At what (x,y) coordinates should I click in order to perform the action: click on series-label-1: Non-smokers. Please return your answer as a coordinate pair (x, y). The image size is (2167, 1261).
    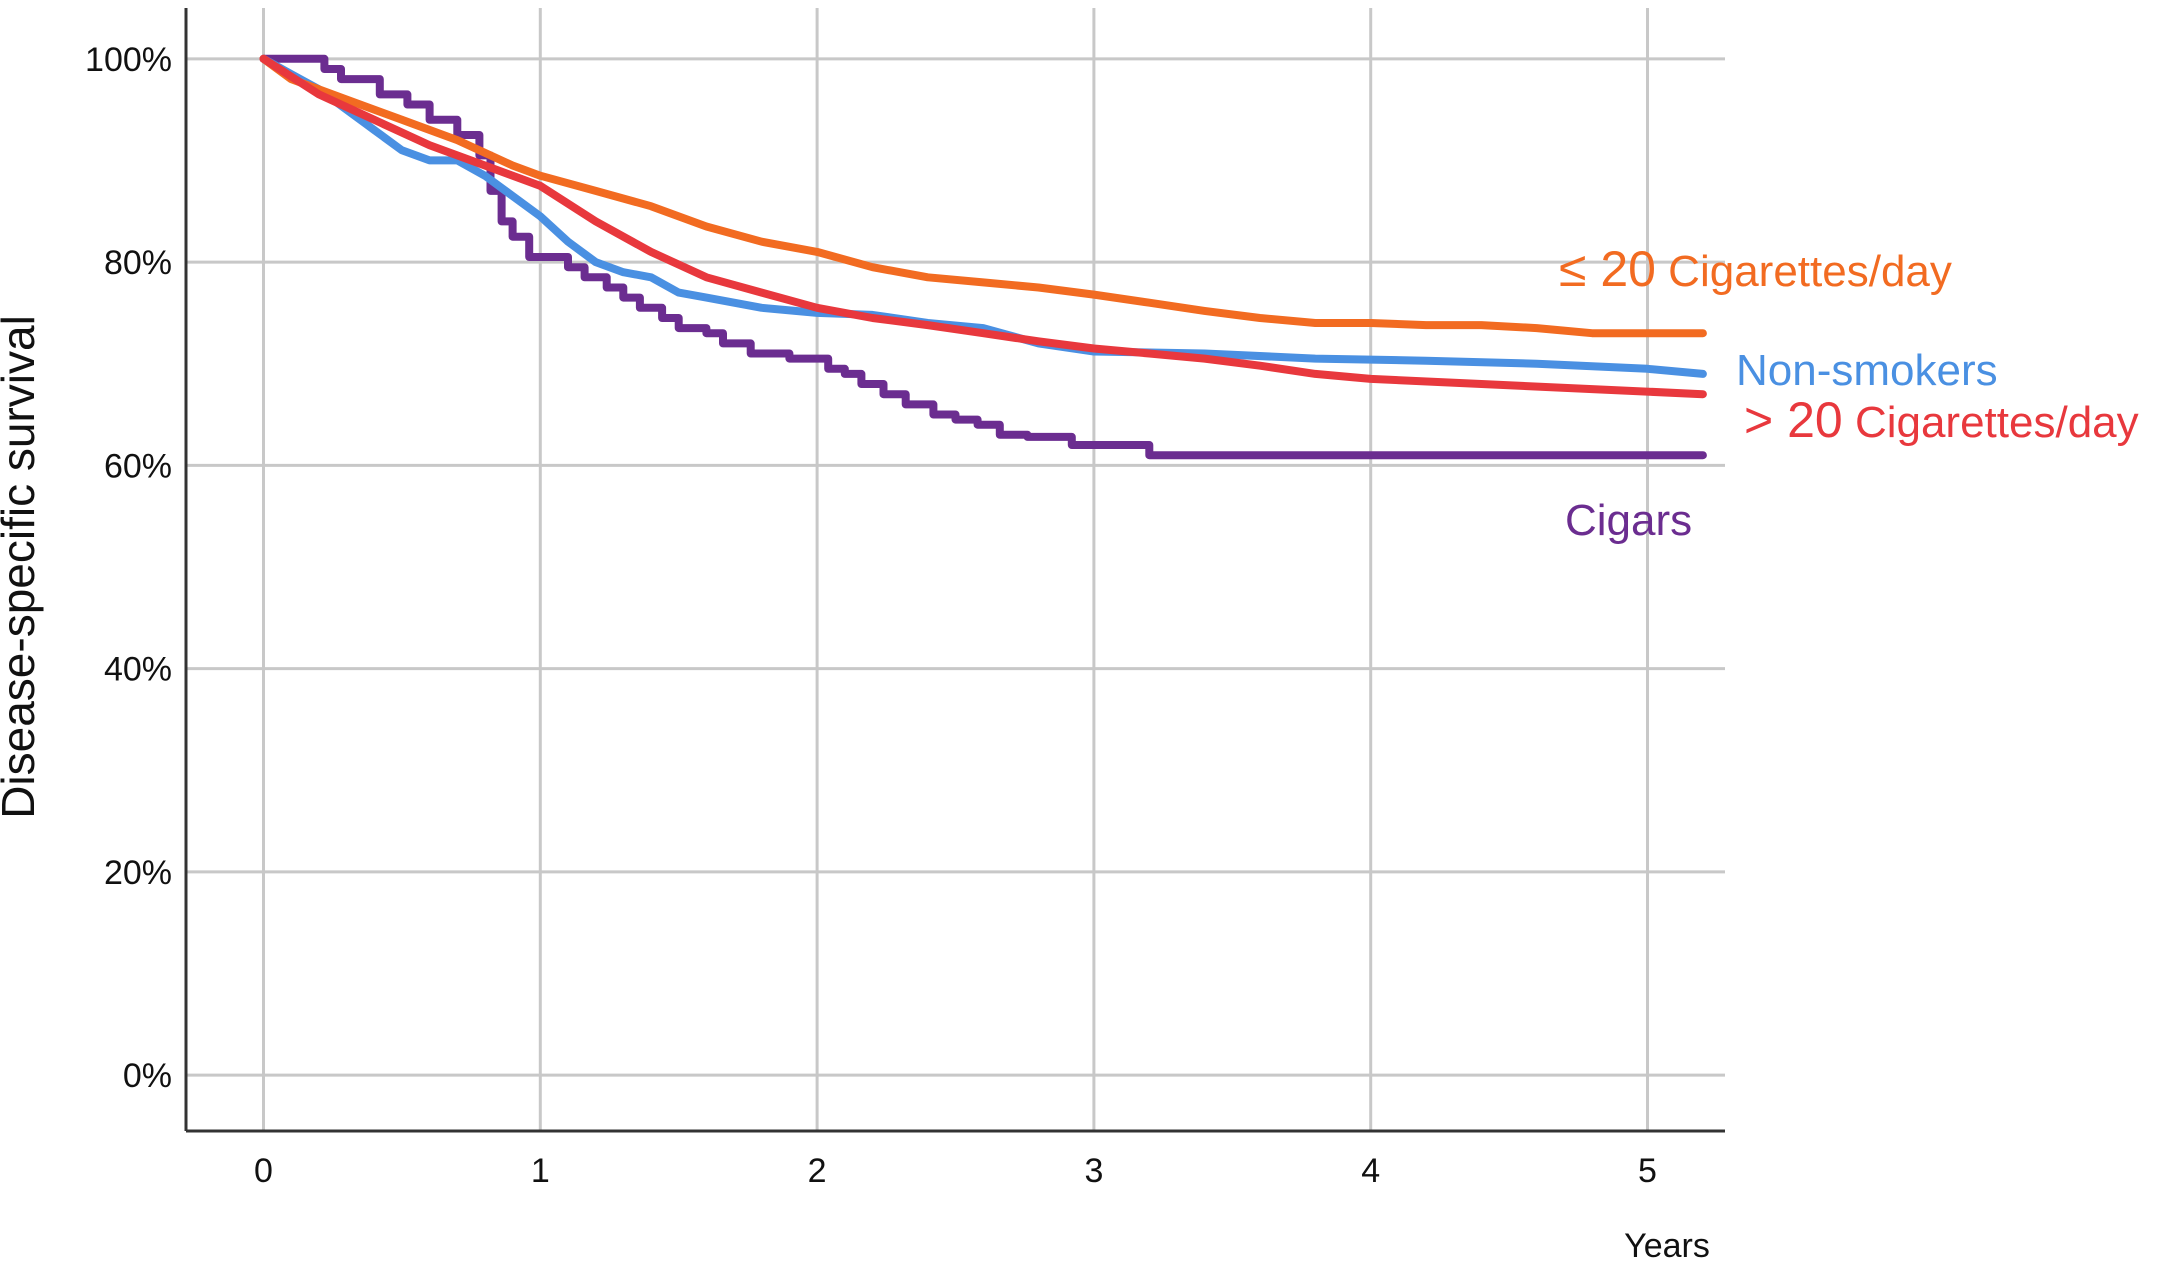
    Looking at the image, I should click on (1867, 370).